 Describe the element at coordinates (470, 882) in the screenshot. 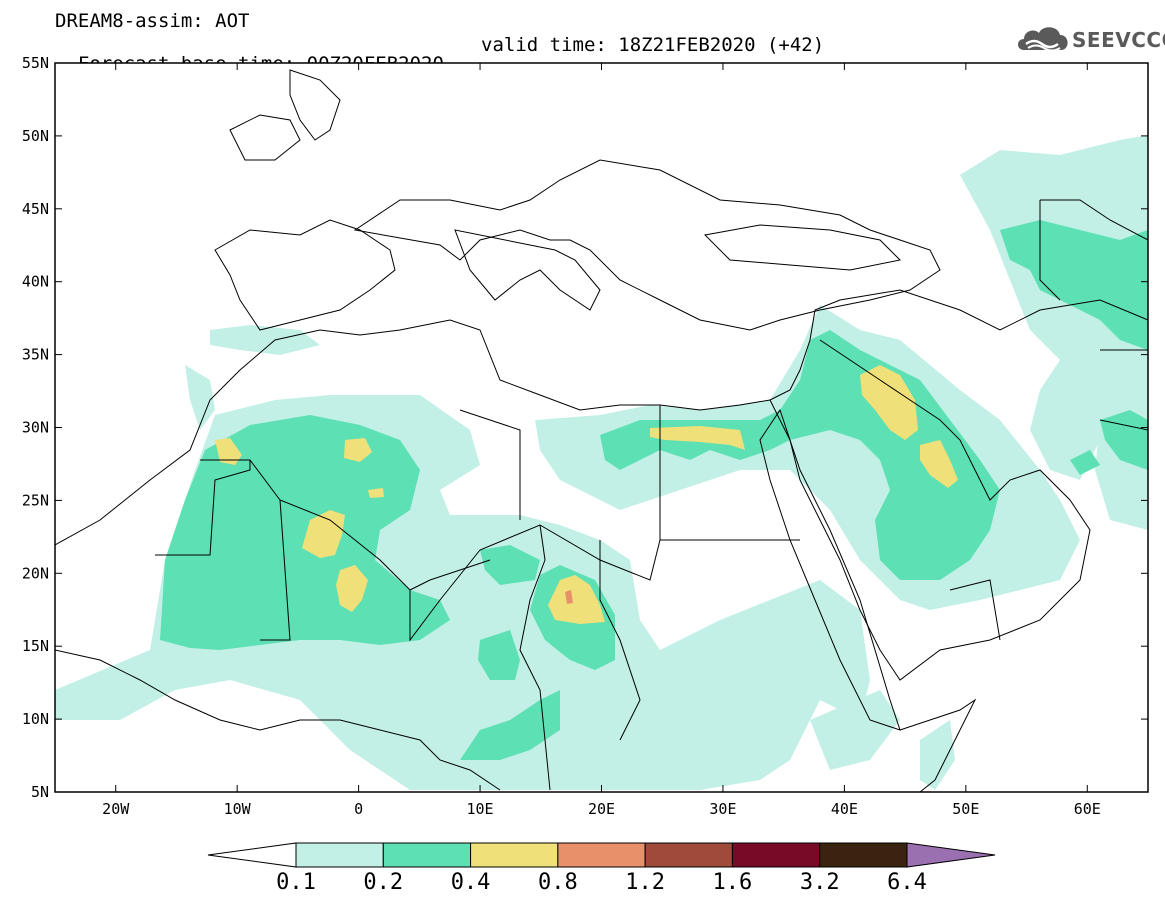

I see `colorbar-label: 0.4` at that location.